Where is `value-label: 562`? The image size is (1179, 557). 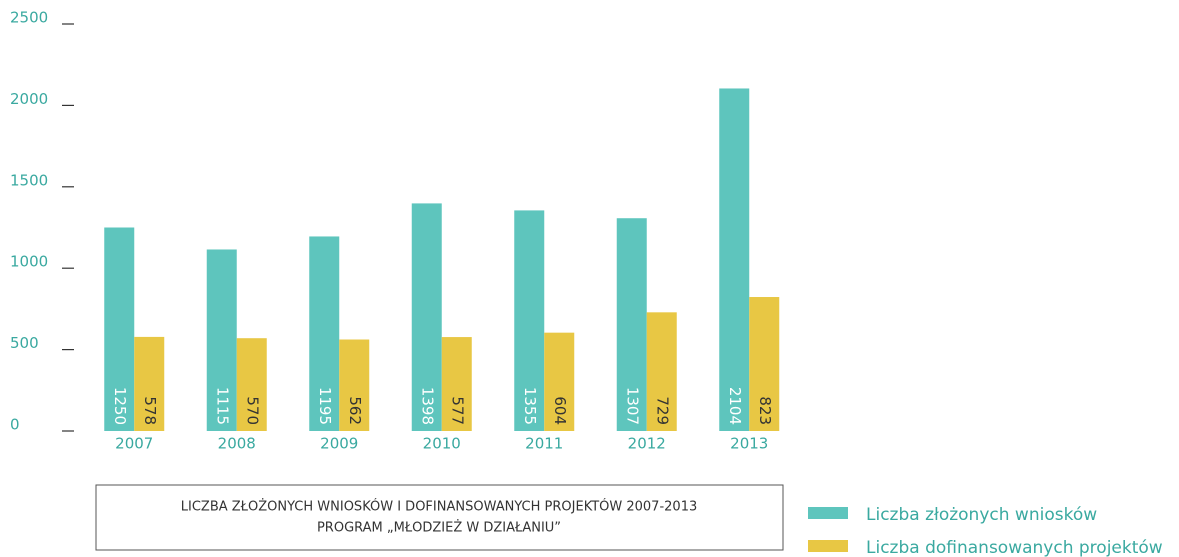 value-label: 562 is located at coordinates (355, 410).